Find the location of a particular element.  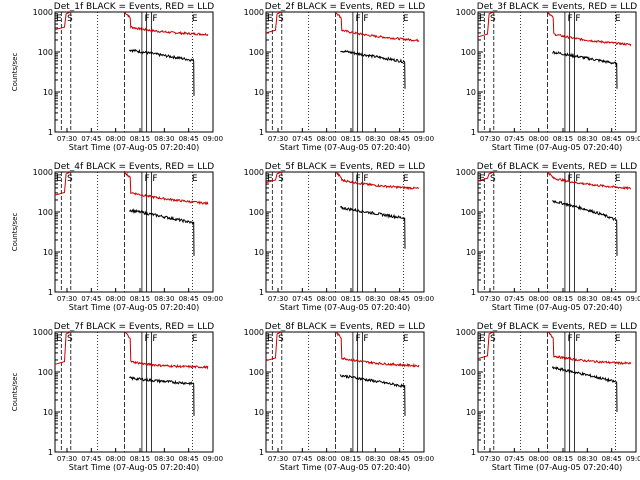

y-axis-label: Counts/sec is located at coordinates (15, 72).